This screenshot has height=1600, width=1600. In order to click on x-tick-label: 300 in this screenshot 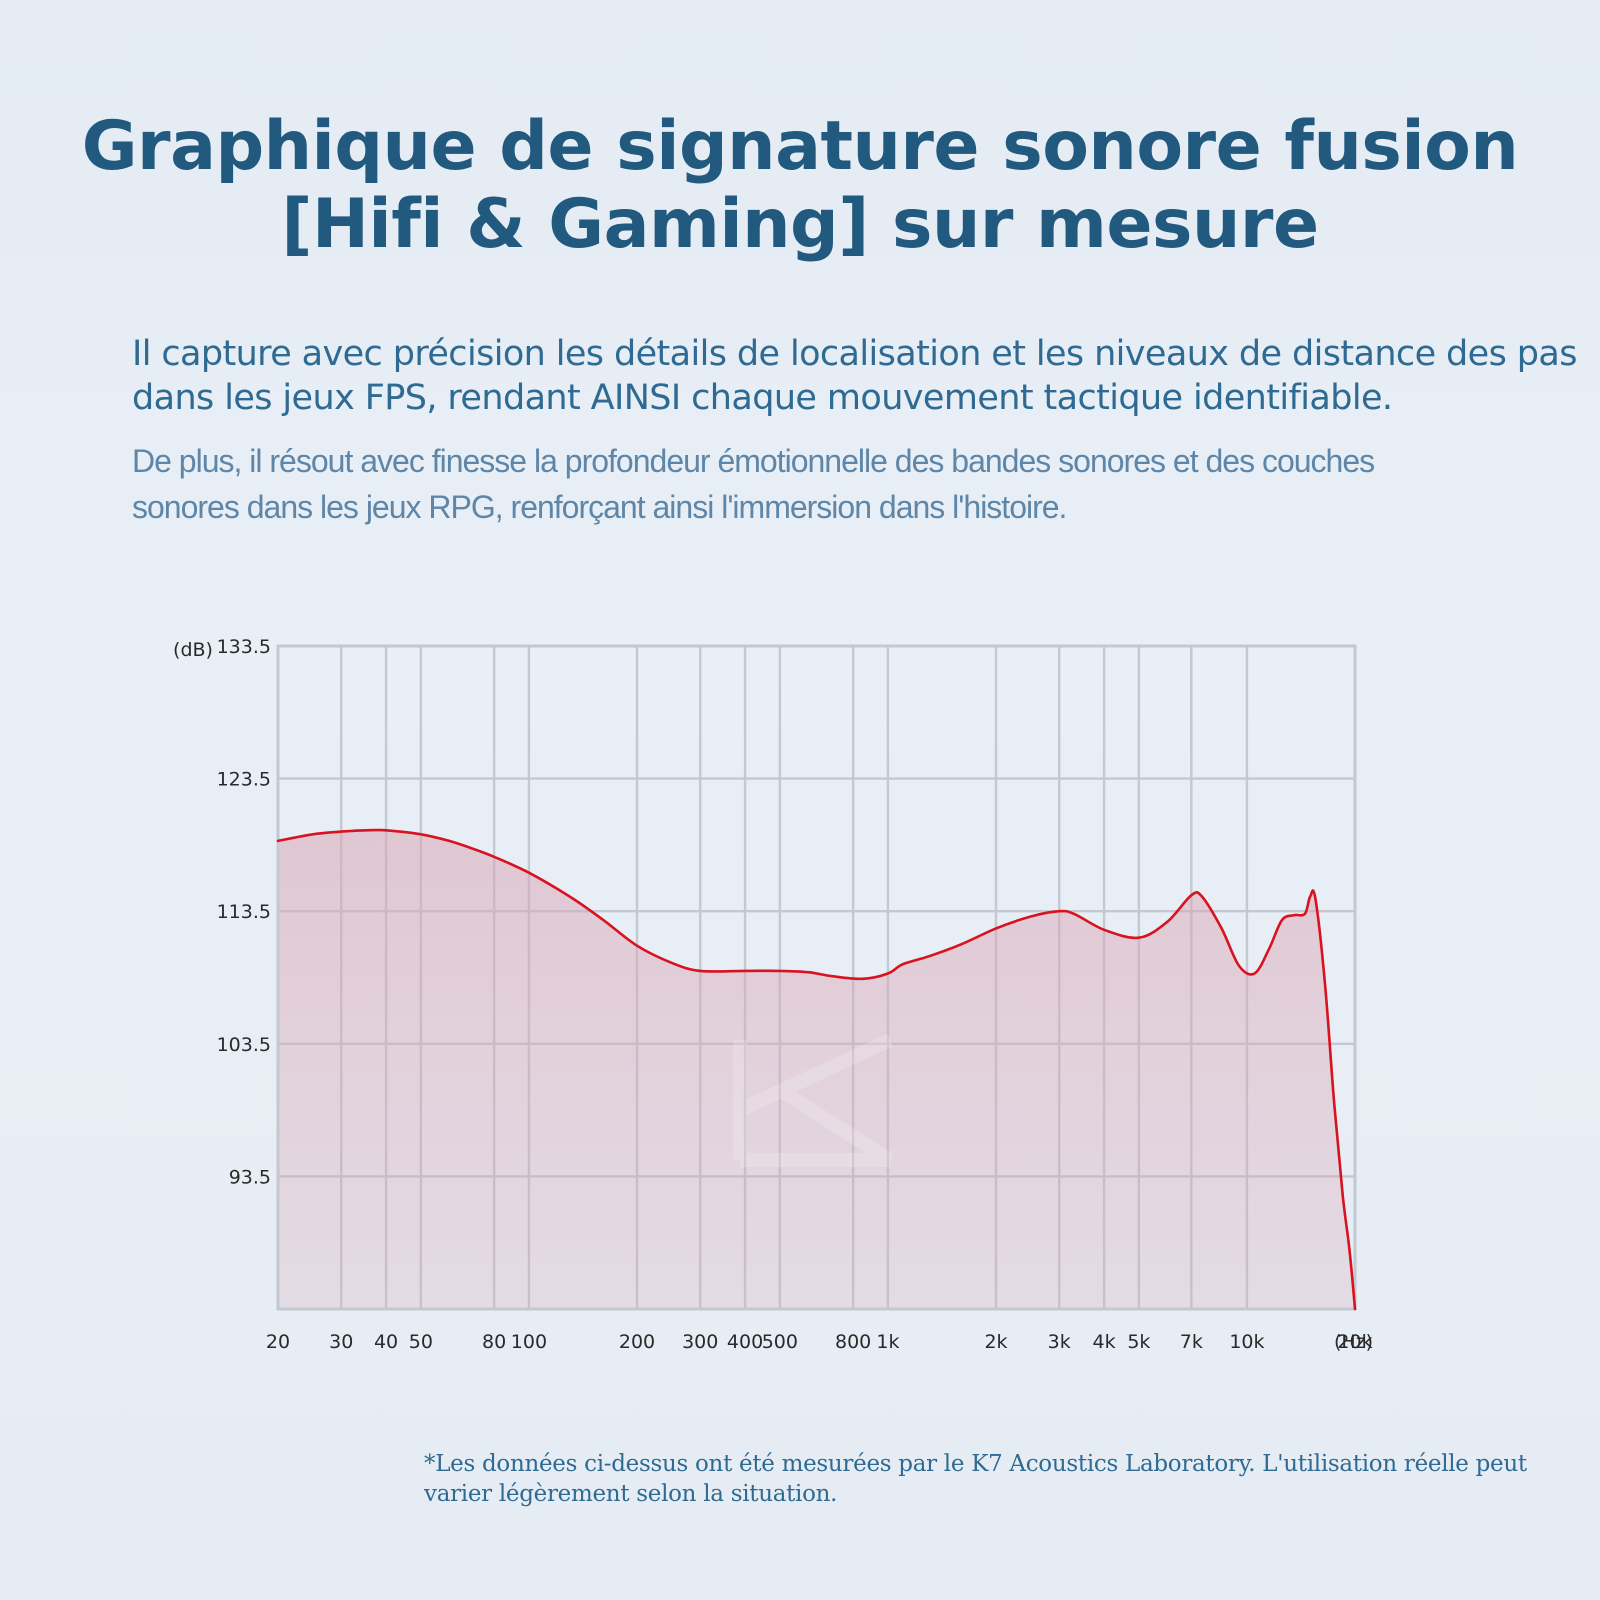, I will do `click(700, 1342)`.